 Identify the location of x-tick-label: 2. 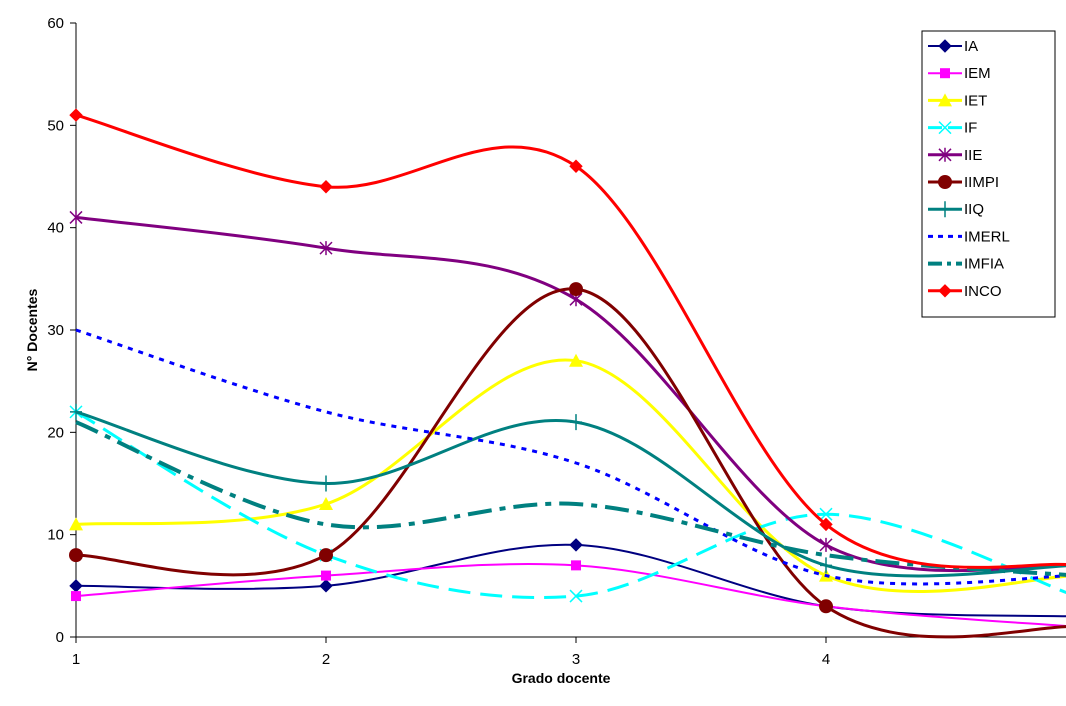
(326, 659).